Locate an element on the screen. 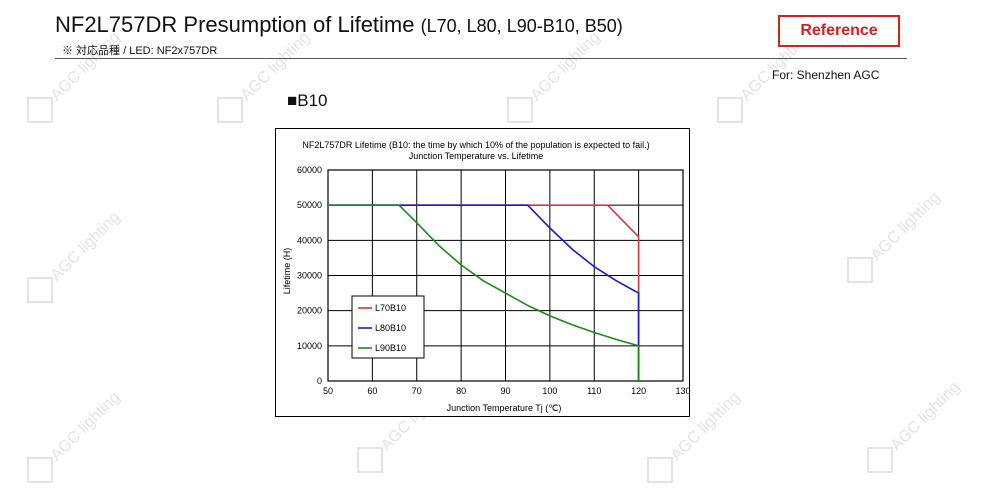  header-divider is located at coordinates (481, 58).